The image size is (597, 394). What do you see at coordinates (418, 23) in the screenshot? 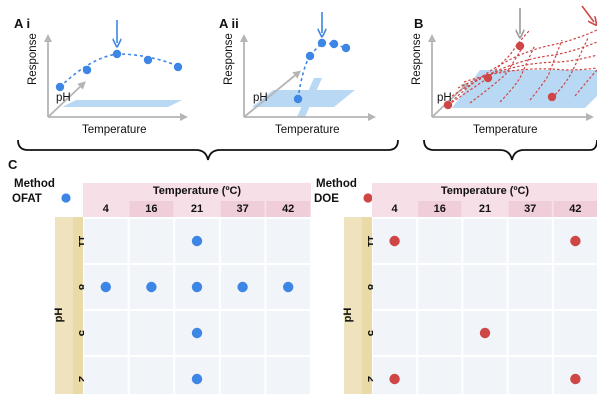
I see `panel-b-label: B` at bounding box center [418, 23].